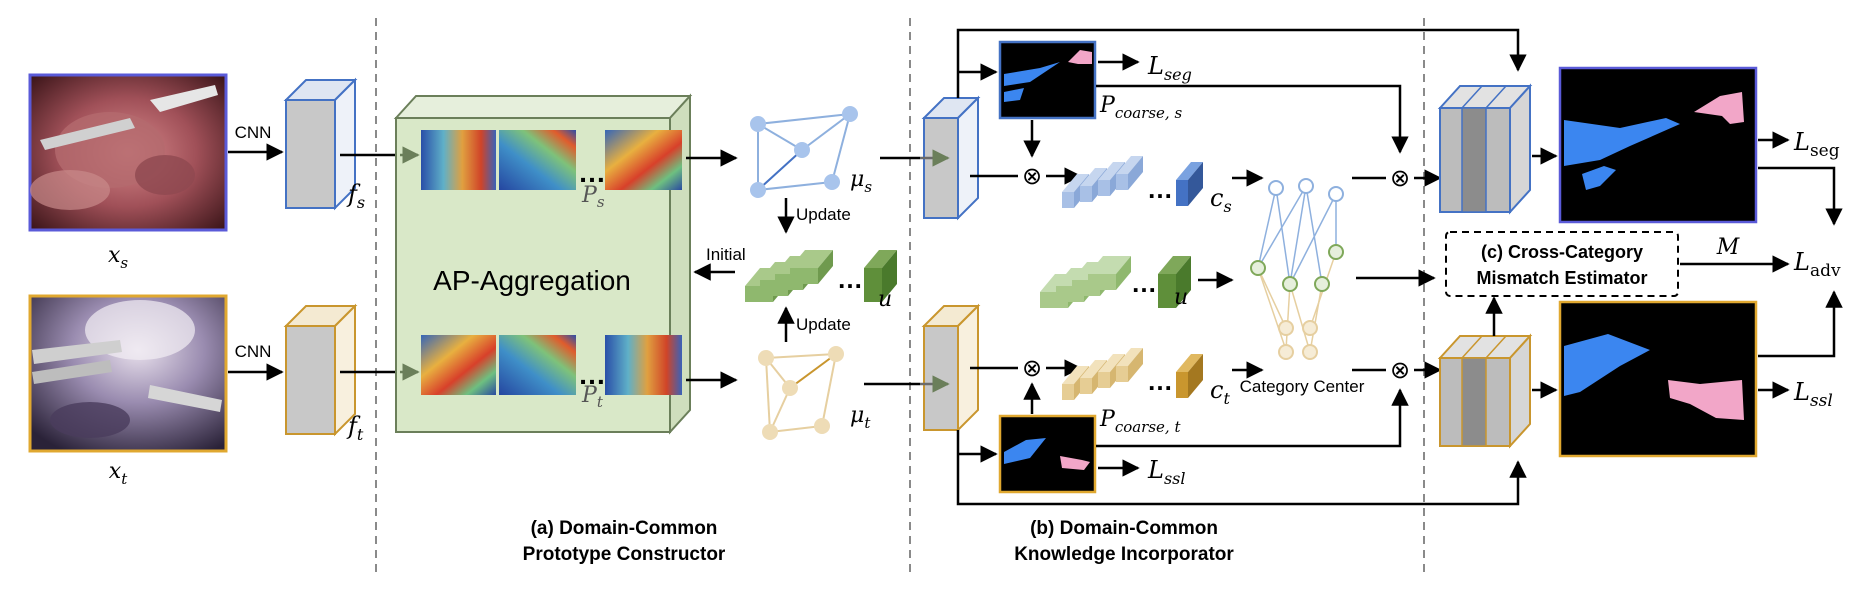 The width and height of the screenshot is (1860, 592). What do you see at coordinates (1140, 421) in the screenshot?
I see `p-coarse-t-label: Pcoarse, t` at bounding box center [1140, 421].